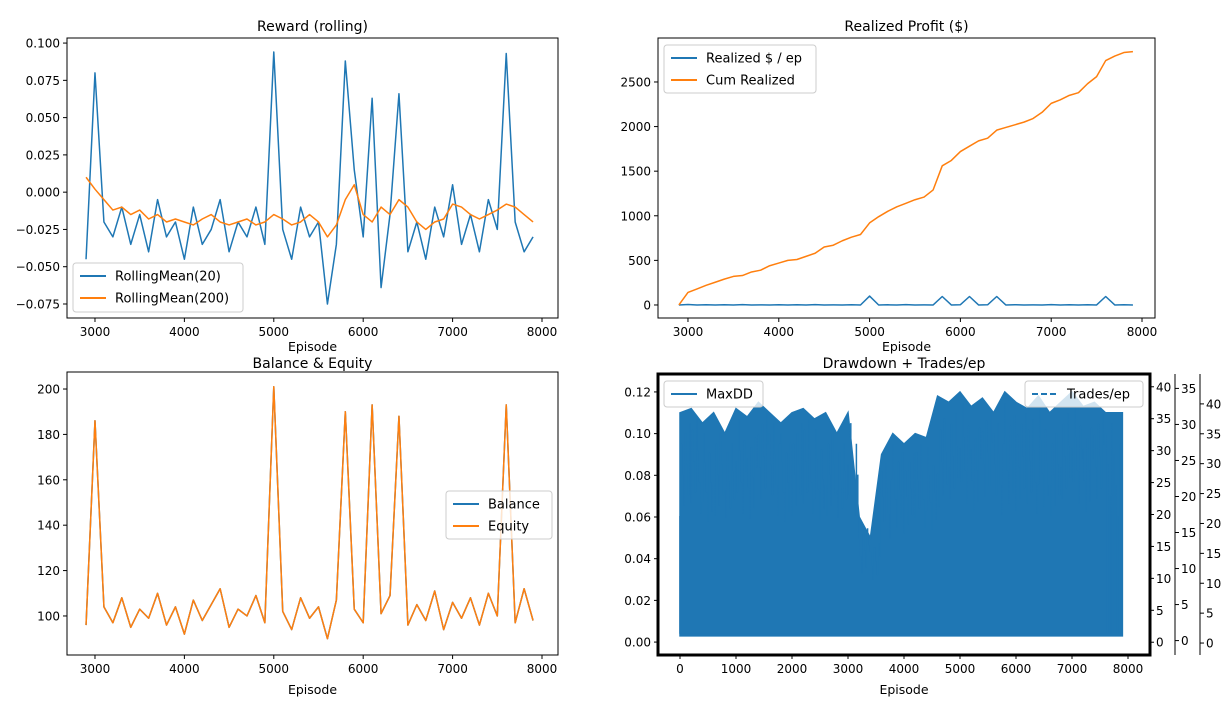  What do you see at coordinates (168, 277) in the screenshot?
I see `legend-label: RollingMean(20)` at bounding box center [168, 277].